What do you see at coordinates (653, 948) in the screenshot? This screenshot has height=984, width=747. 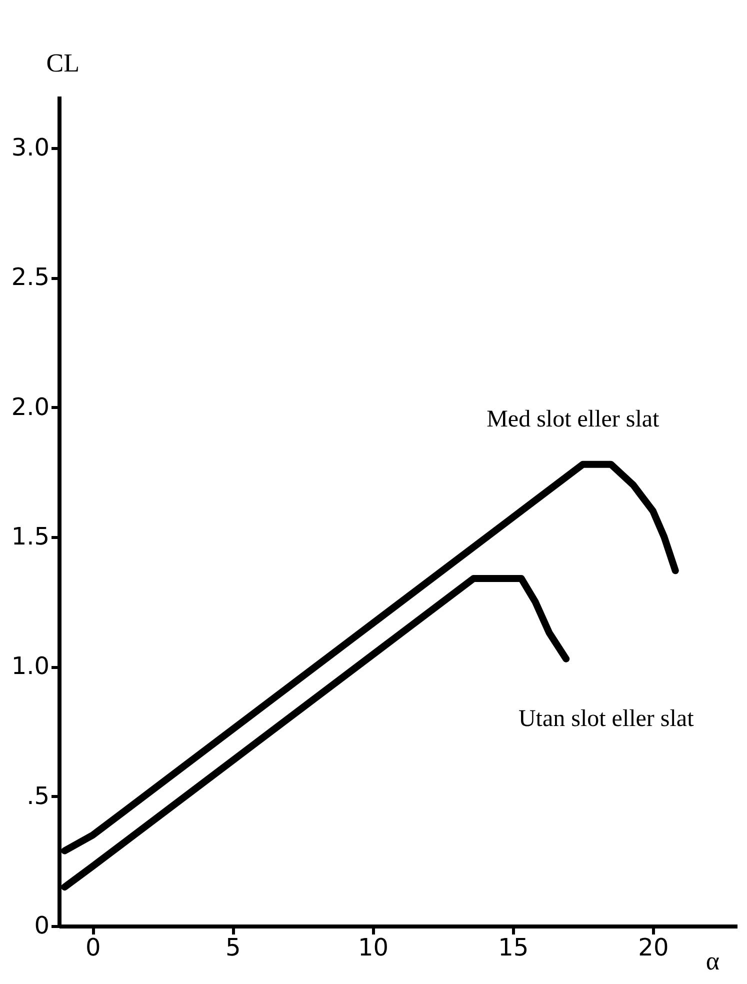 I see `x-tick-label: 20` at bounding box center [653, 948].